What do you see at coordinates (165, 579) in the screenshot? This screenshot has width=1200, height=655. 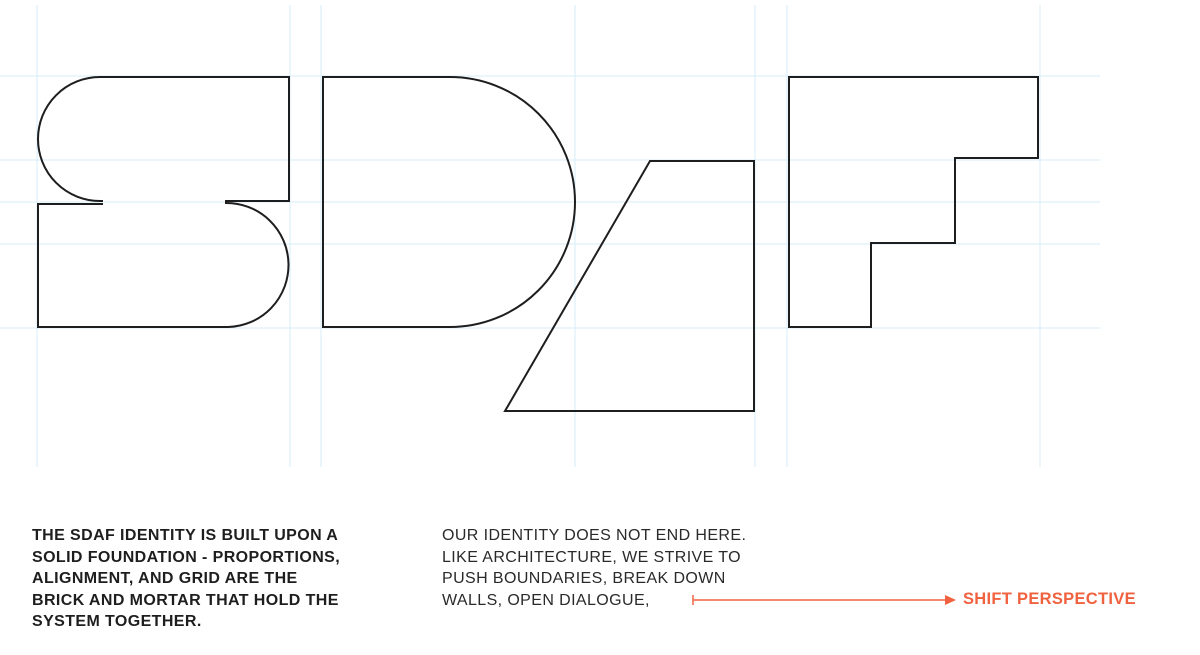 I see `text-line: ALIGNMENT, AND GRID ARE THE` at bounding box center [165, 579].